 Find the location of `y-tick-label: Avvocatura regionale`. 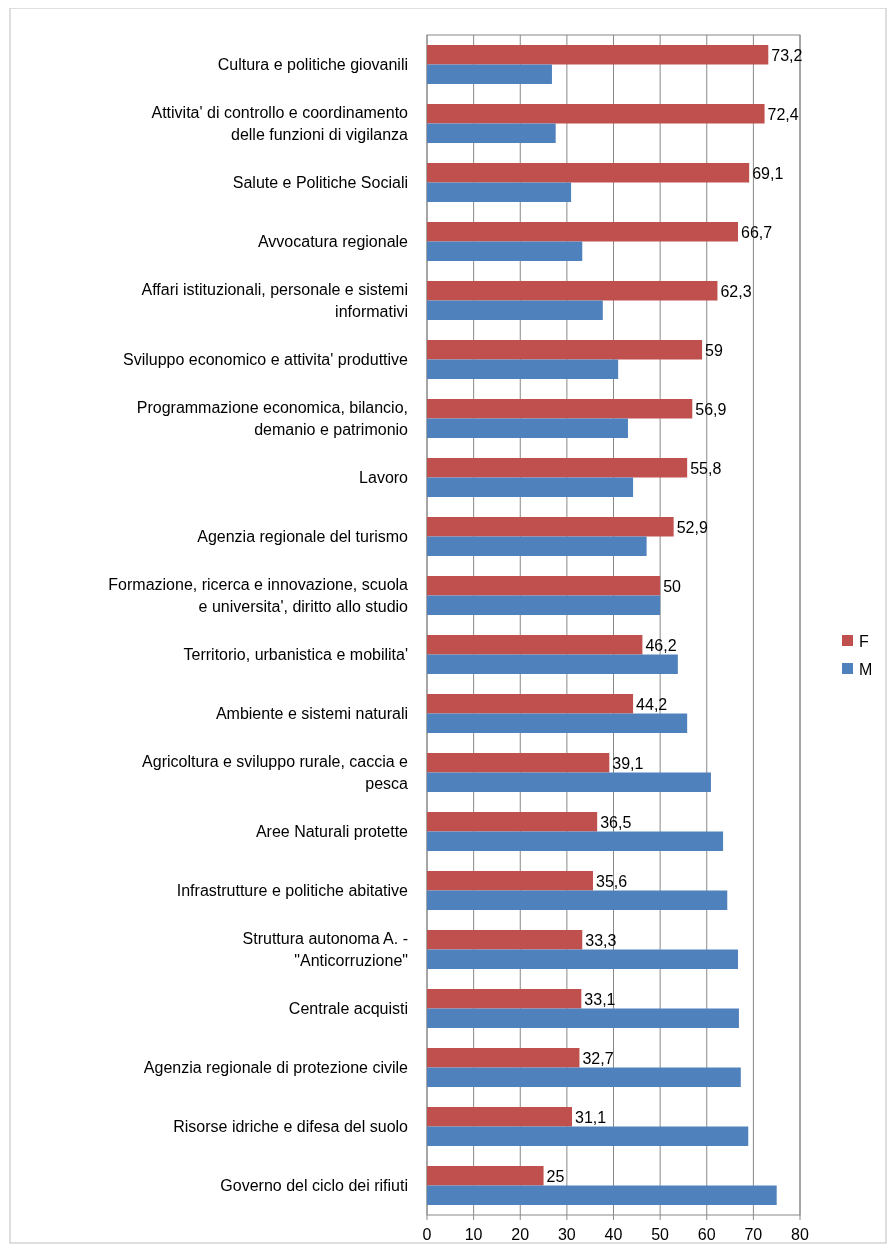

y-tick-label: Avvocatura regionale is located at coordinates (333, 241).